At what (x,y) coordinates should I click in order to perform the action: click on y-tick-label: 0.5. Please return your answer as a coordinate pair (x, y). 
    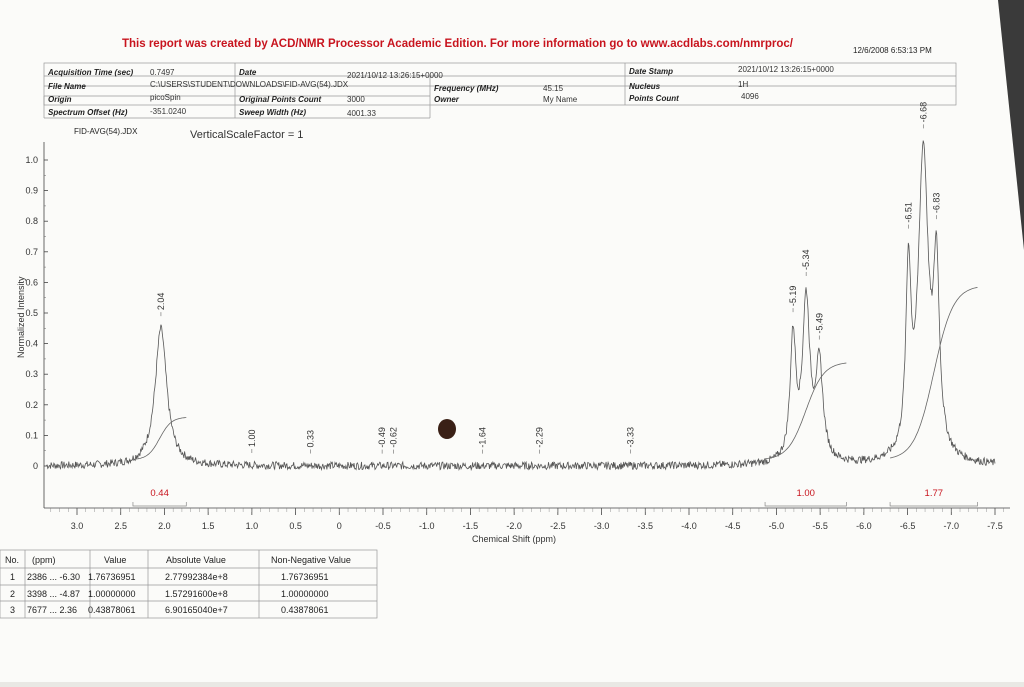
    Looking at the image, I should click on (31, 313).